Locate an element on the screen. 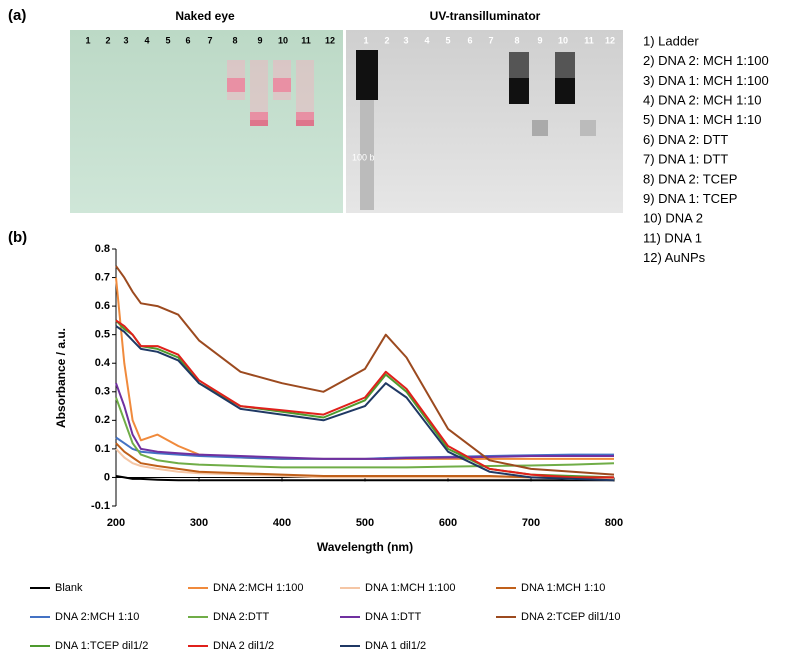  legend-label: DNA 1:MCH 1:100 is located at coordinates (410, 588).